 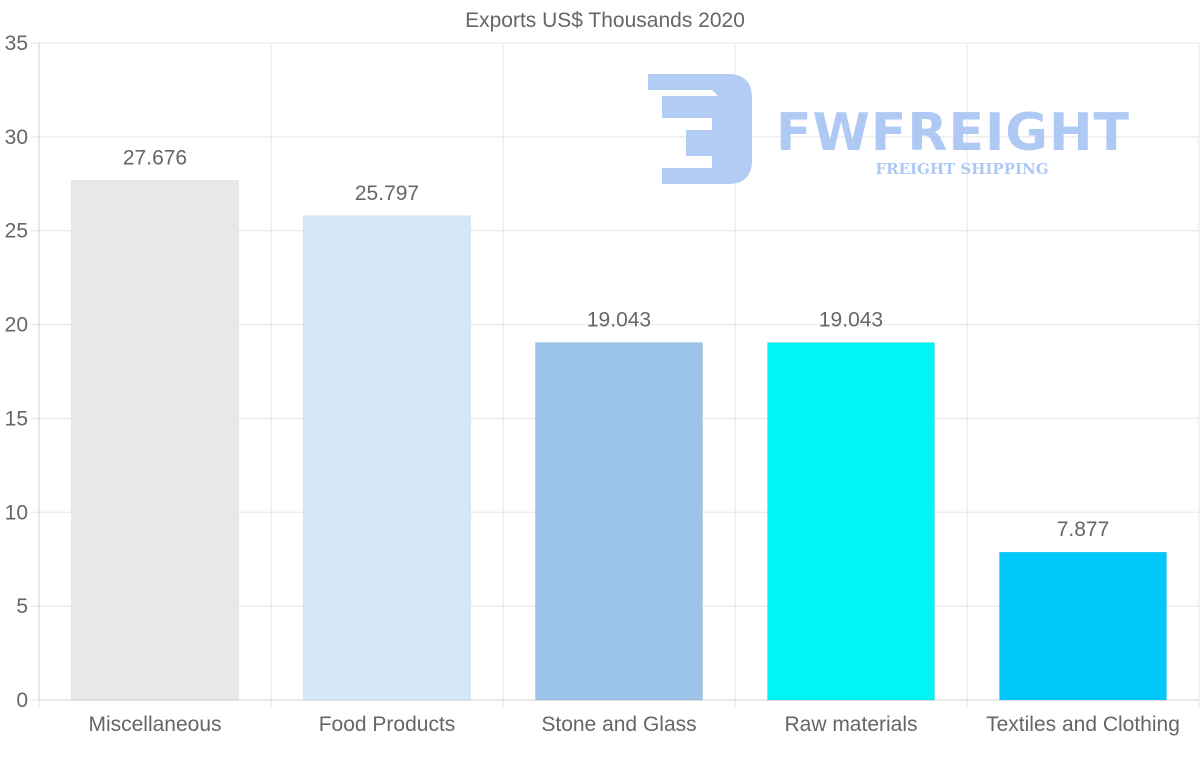 I want to click on y-tick-label: 5, so click(x=22, y=606).